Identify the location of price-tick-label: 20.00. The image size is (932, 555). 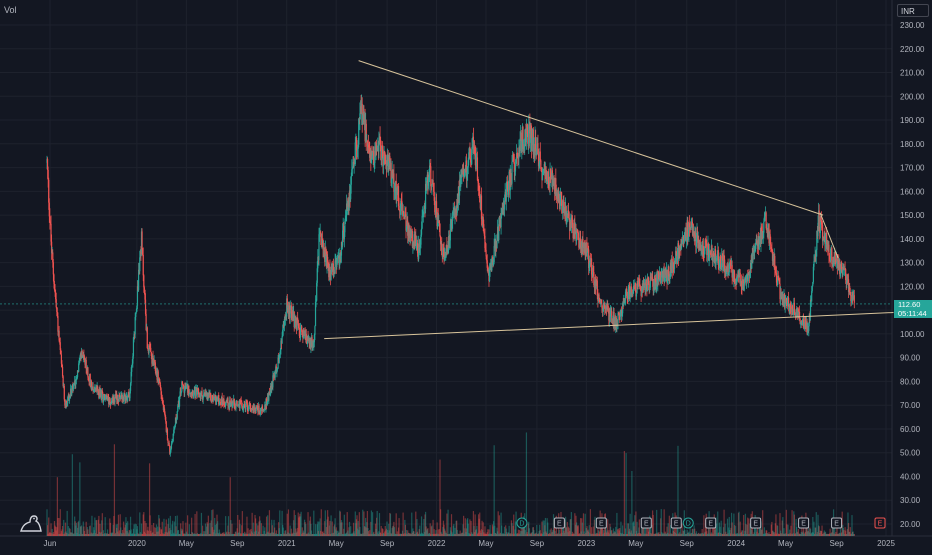
(910, 524).